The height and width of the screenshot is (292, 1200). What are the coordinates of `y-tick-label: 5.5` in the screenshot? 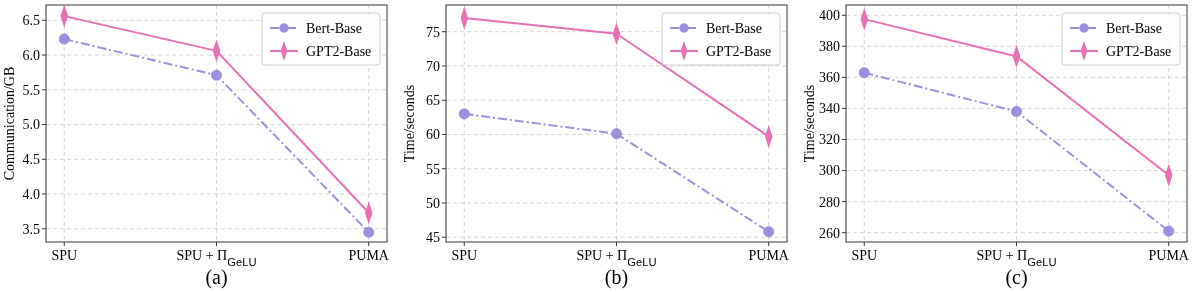 It's located at (31, 90).